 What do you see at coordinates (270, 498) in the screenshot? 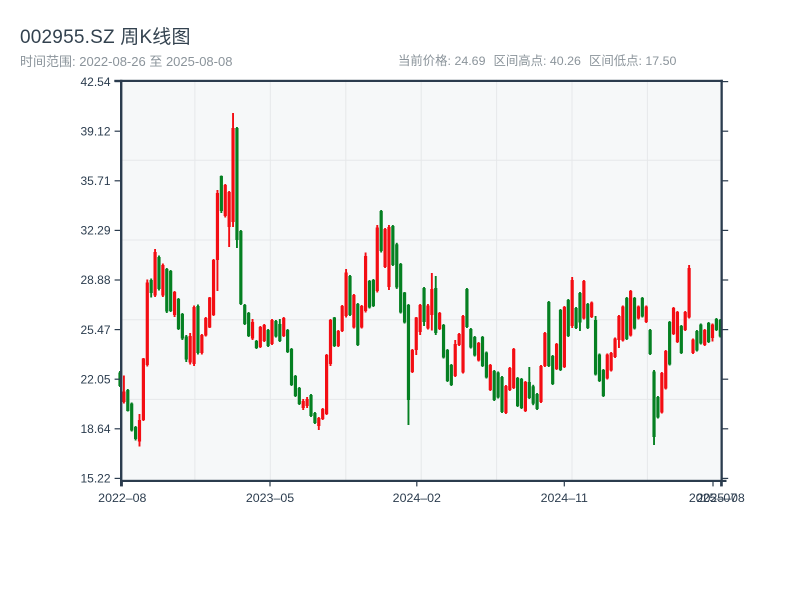
I see `svg-text: 2023–05` at bounding box center [270, 498].